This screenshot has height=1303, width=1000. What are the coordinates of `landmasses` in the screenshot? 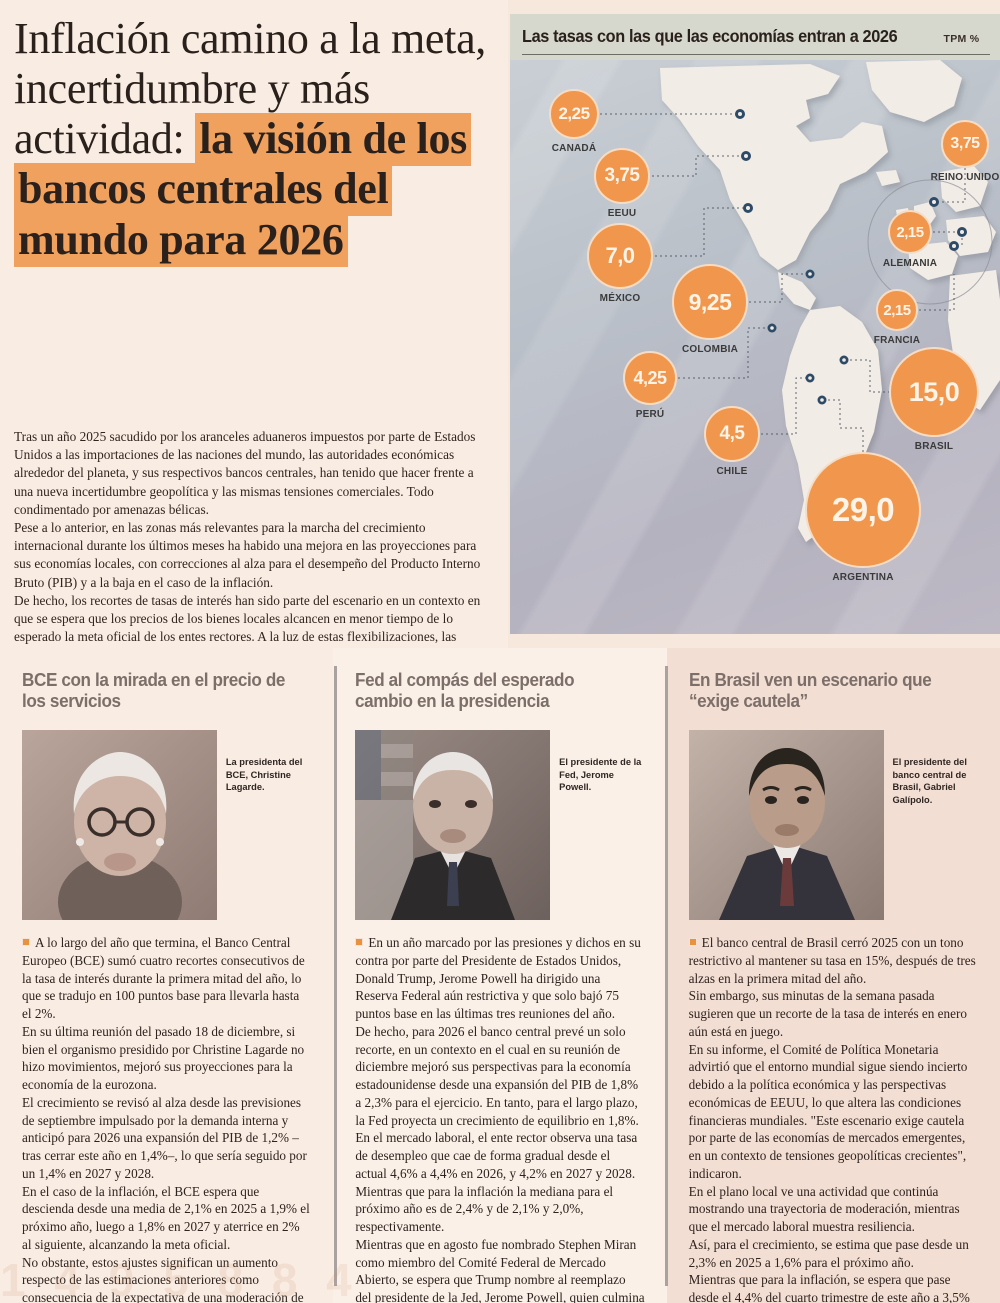 It's located at (830, 301).